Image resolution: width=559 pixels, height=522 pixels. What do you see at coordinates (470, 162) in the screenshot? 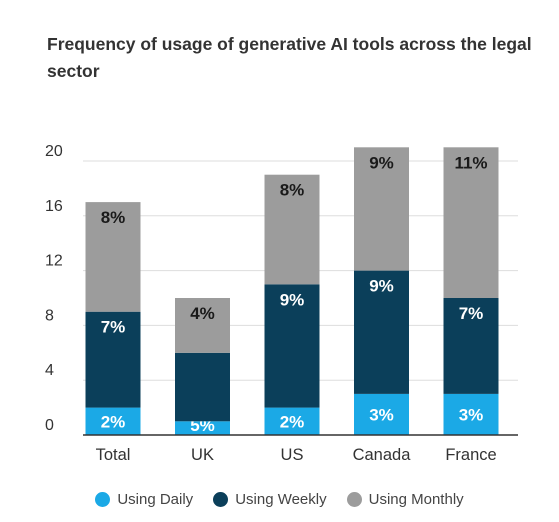
I see `data-label: 11%` at bounding box center [470, 162].